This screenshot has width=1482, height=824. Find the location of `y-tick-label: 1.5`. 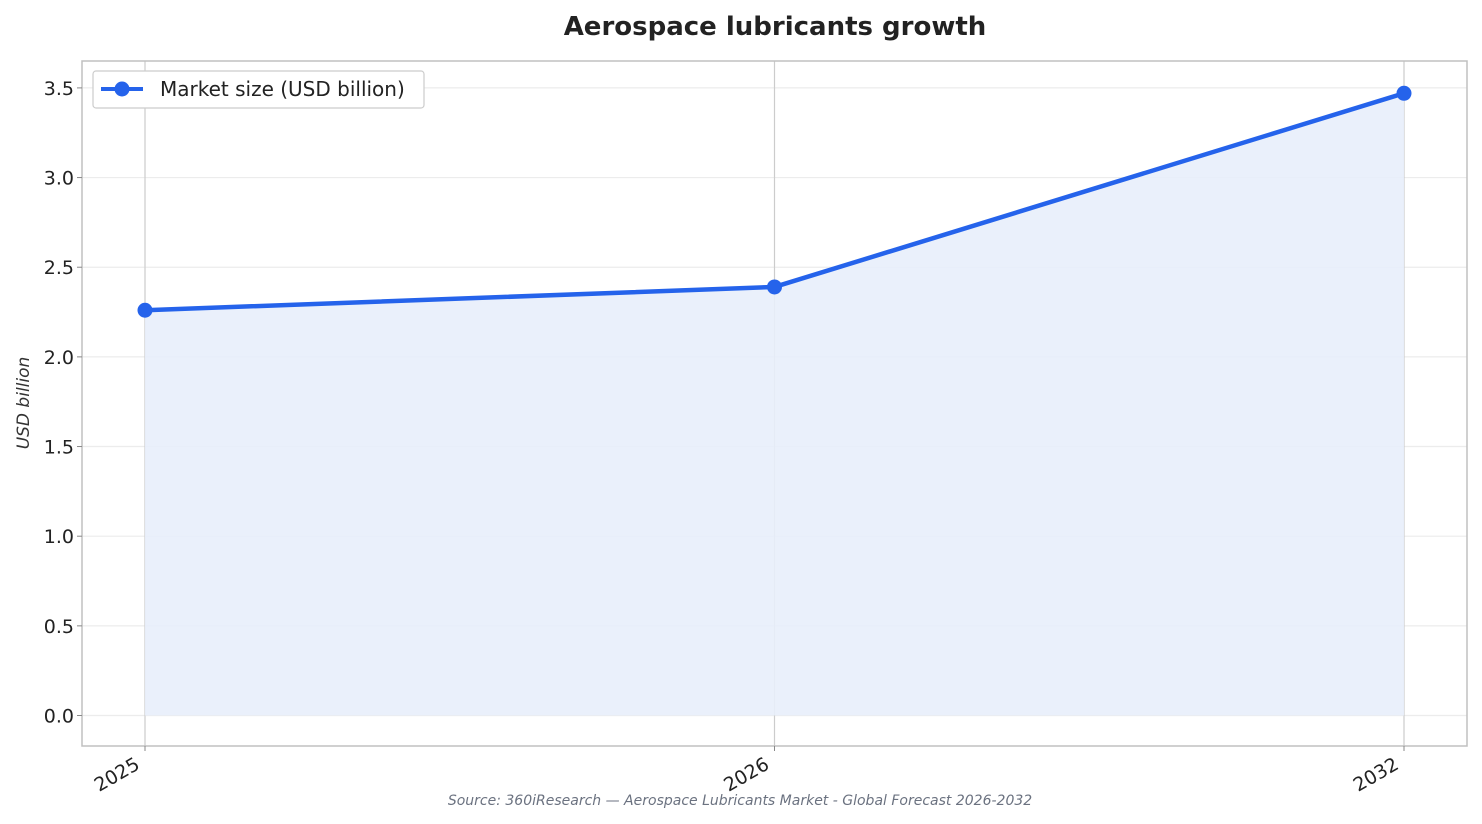

y-tick-label: 1.5 is located at coordinates (59, 448).